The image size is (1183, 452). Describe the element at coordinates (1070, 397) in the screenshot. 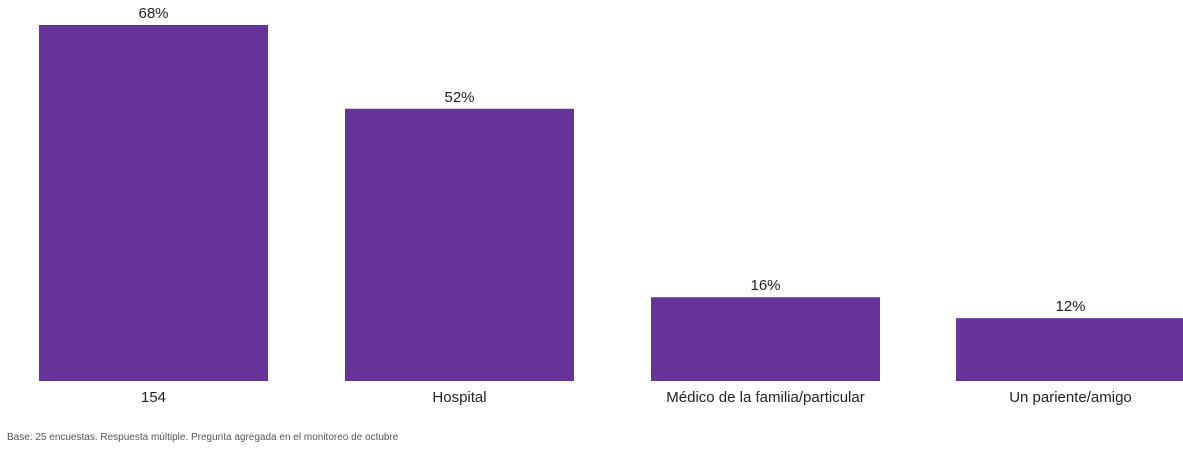

I see `category-label-3: Un pariente/amigo` at that location.